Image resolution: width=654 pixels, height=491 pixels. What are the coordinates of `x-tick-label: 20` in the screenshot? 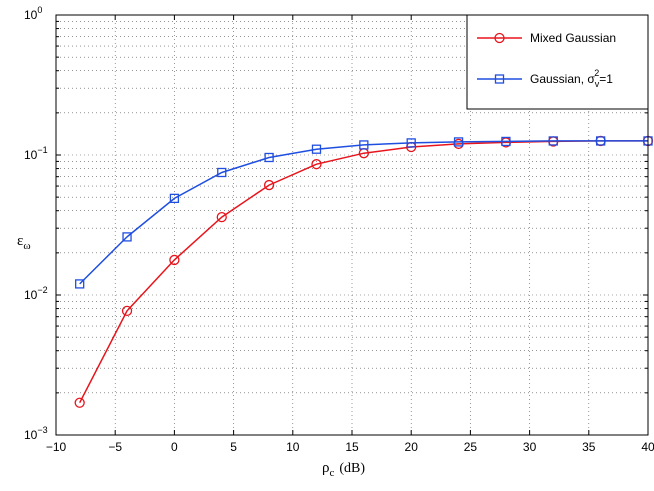 It's located at (412, 447).